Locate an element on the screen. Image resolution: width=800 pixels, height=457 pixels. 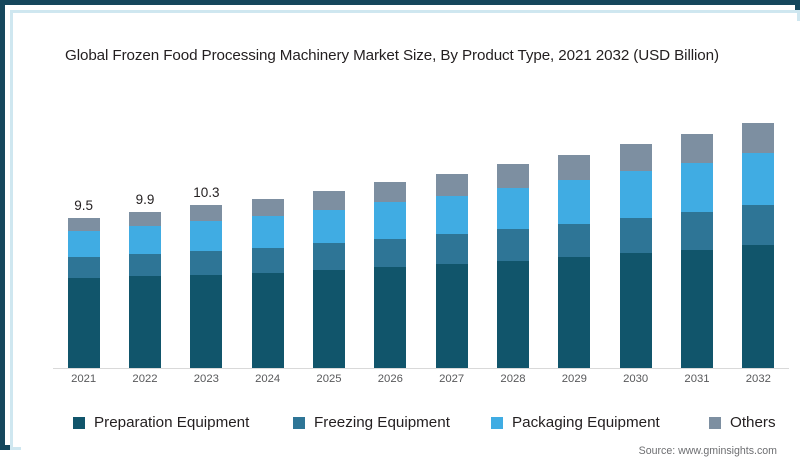
x-tick-2022: 2022 is located at coordinates (145, 379).